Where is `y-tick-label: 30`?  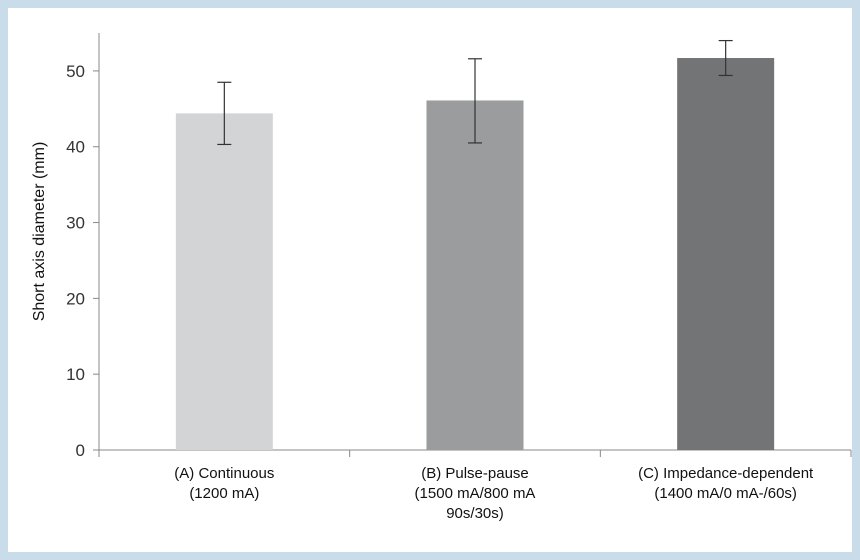 y-tick-label: 30 is located at coordinates (75, 223).